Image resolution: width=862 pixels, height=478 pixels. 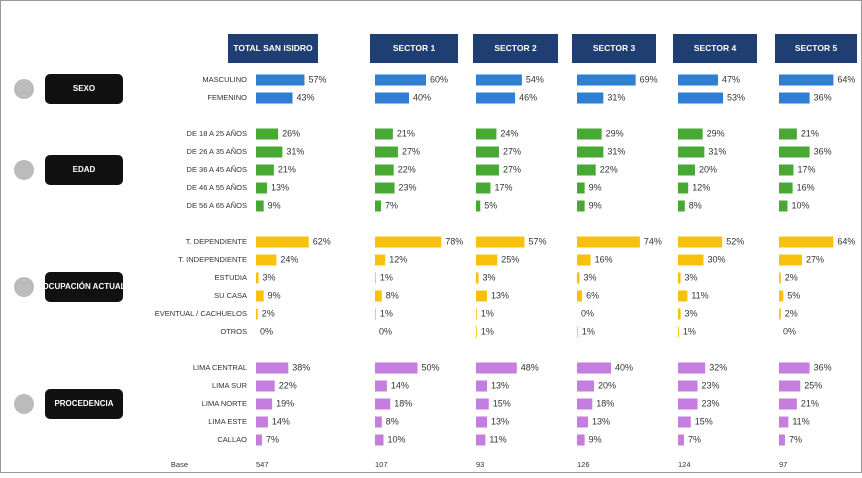 I want to click on value-label: 23%, so click(x=711, y=385).